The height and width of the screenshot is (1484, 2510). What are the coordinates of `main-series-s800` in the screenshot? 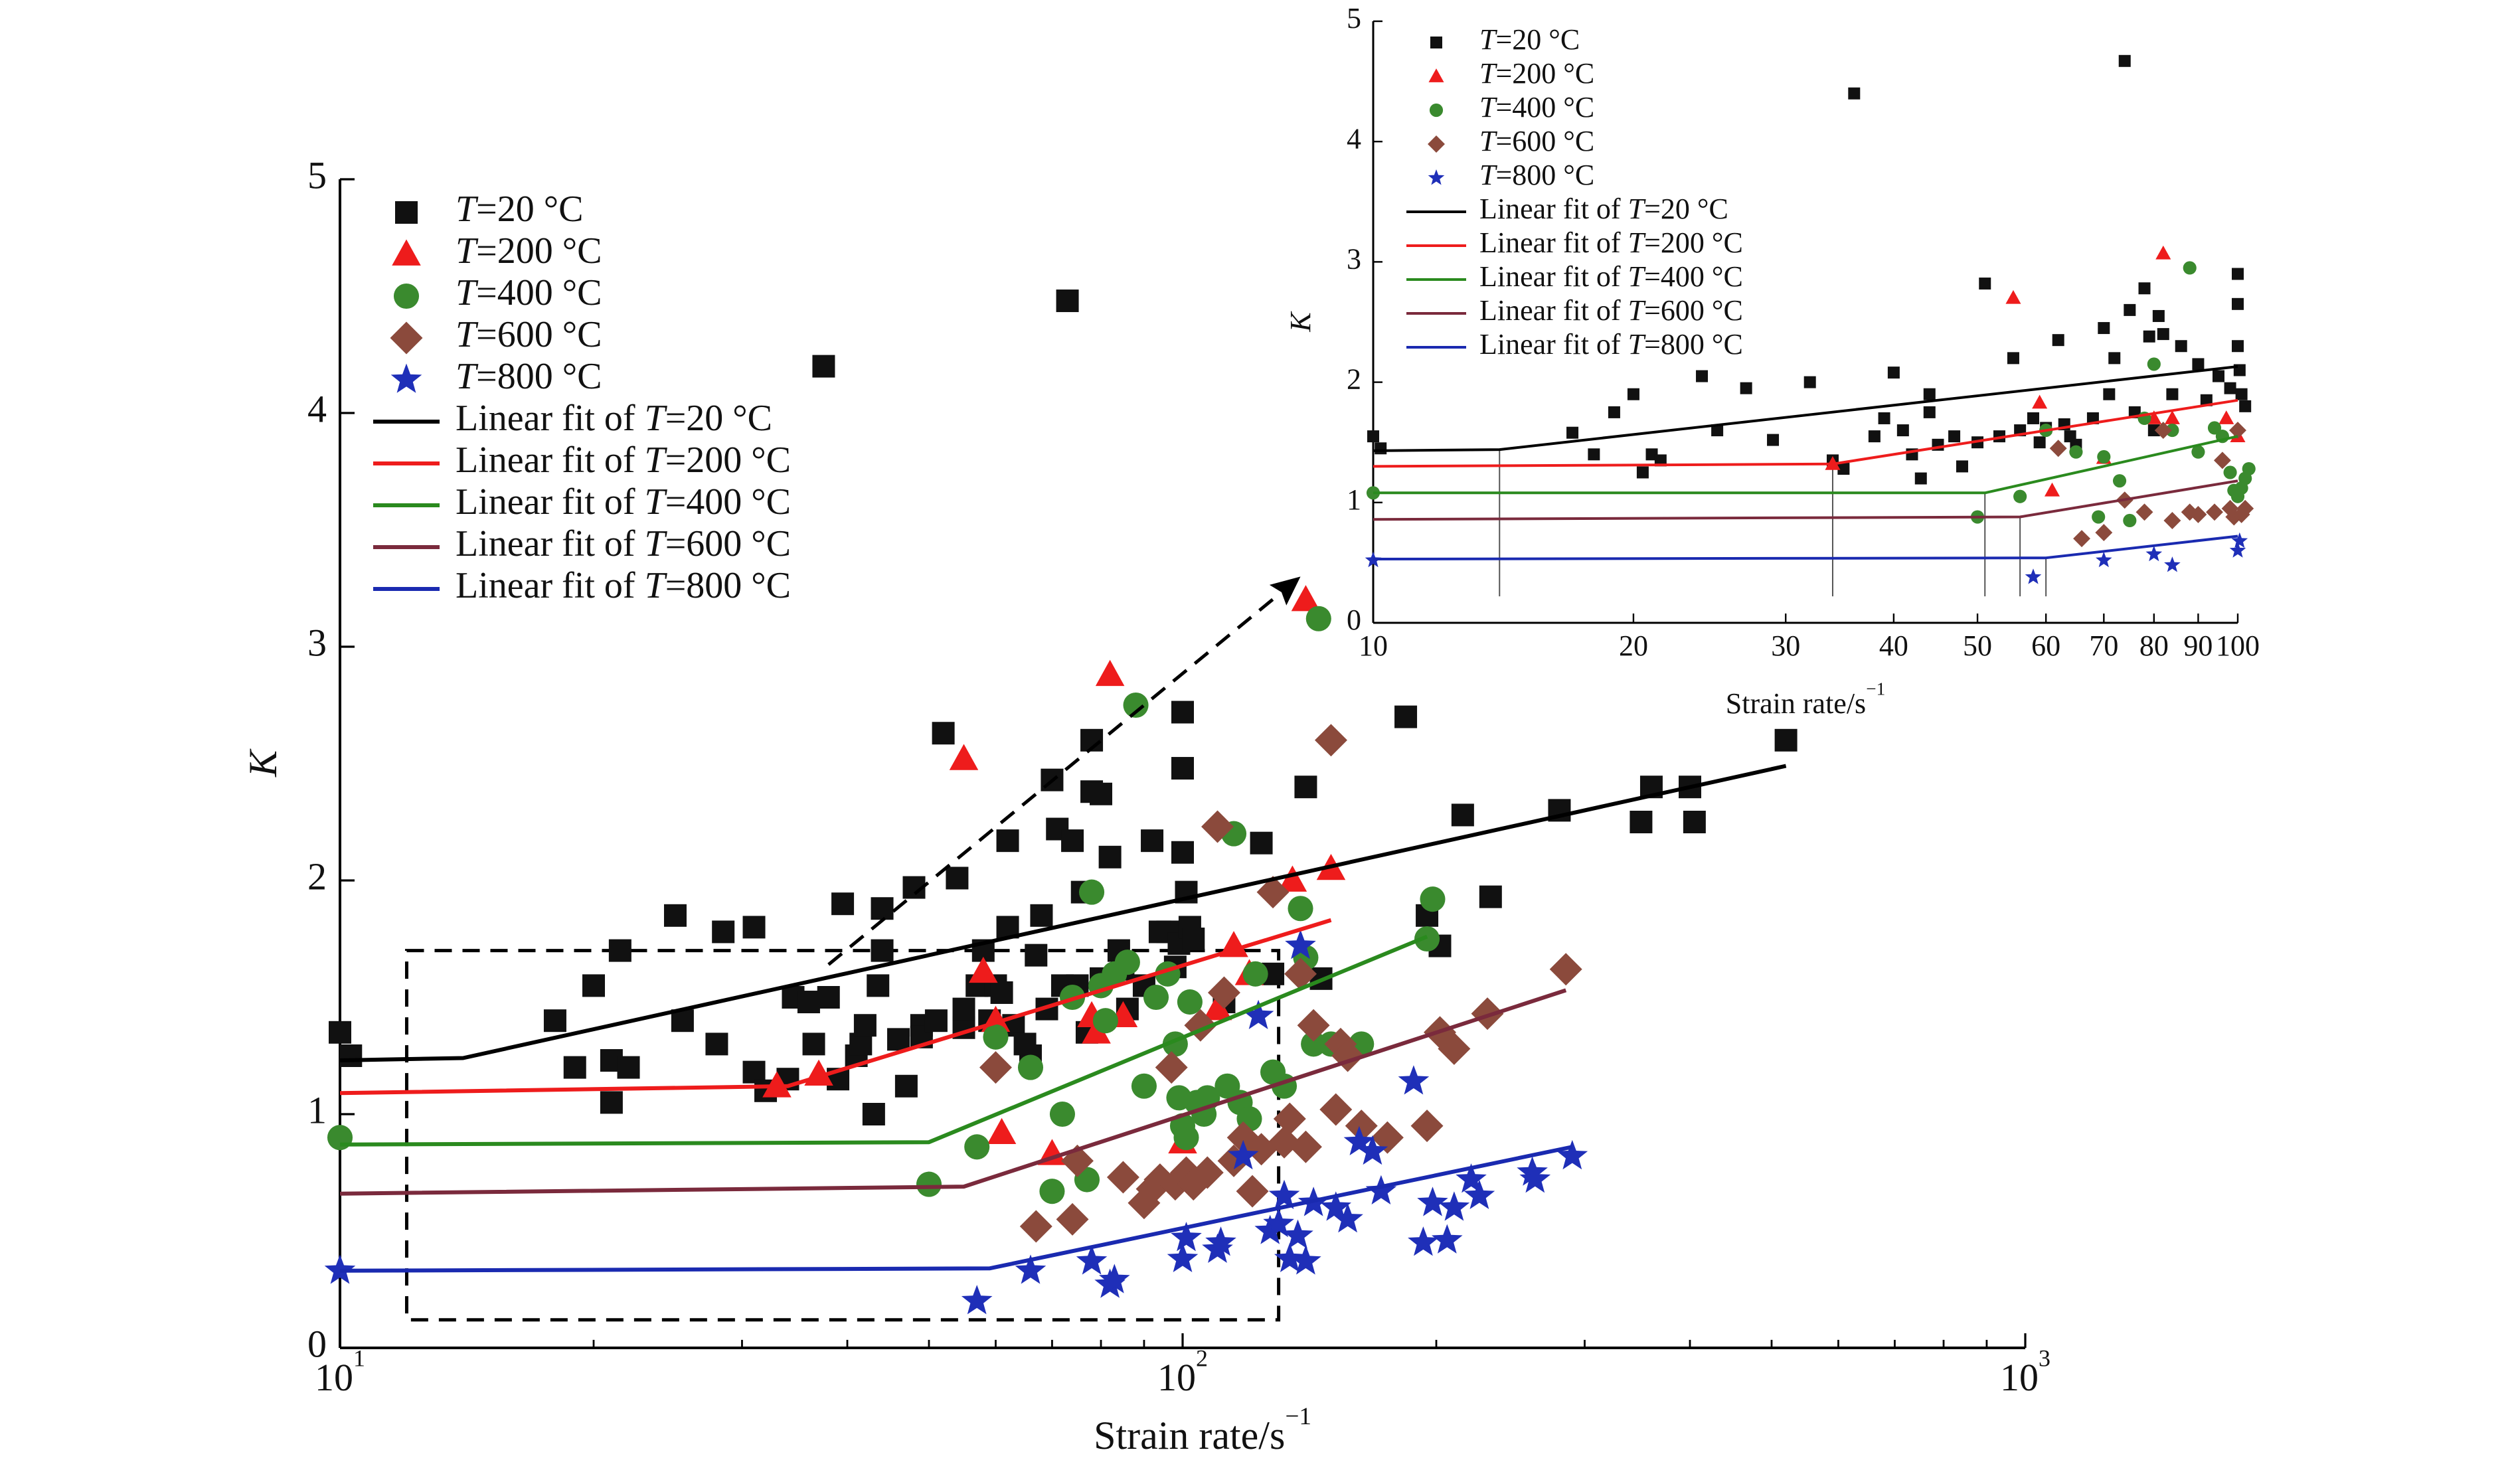 It's located at (956, 1122).